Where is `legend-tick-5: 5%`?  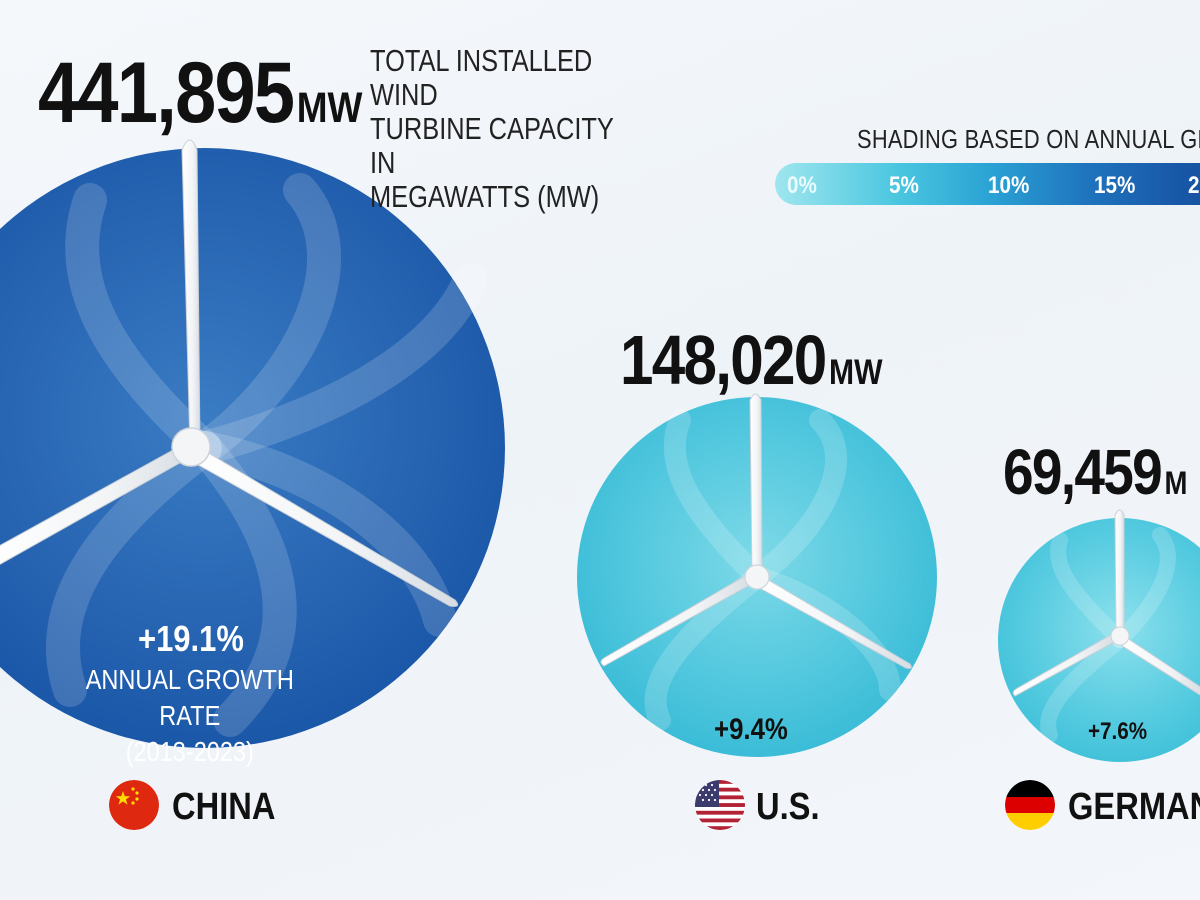
legend-tick-5: 5% is located at coordinates (904, 185).